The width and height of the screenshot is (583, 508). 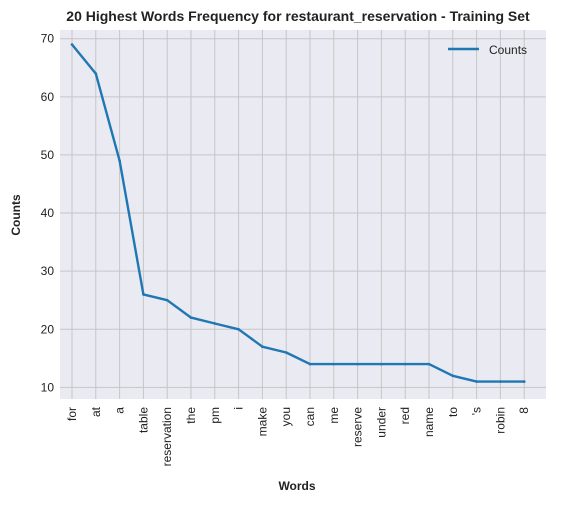 I want to click on y-tick-label: 10, so click(x=48, y=387).